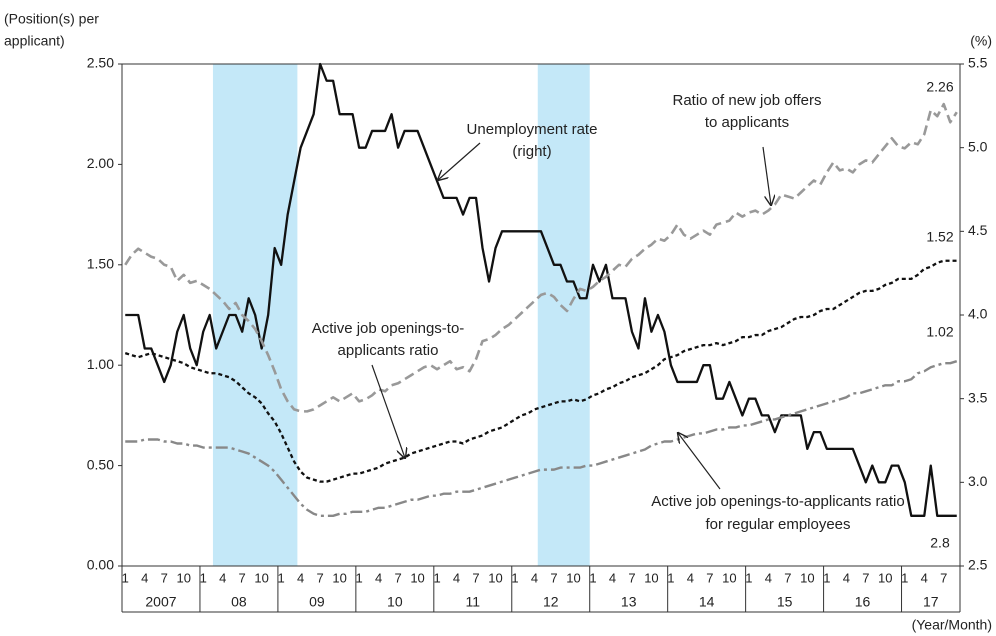 This screenshot has height=636, width=996. I want to click on series-annotation: Ratio of new job offers, so click(747, 100).